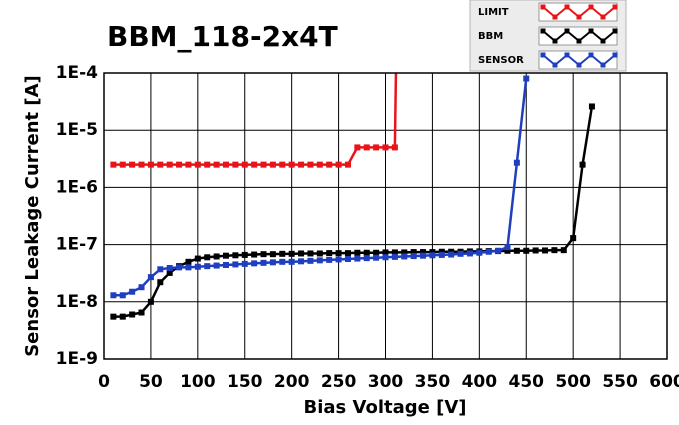 The width and height of the screenshot is (679, 425). Describe the element at coordinates (339, 382) in the screenshot. I see `x-tick-label: 250` at that location.